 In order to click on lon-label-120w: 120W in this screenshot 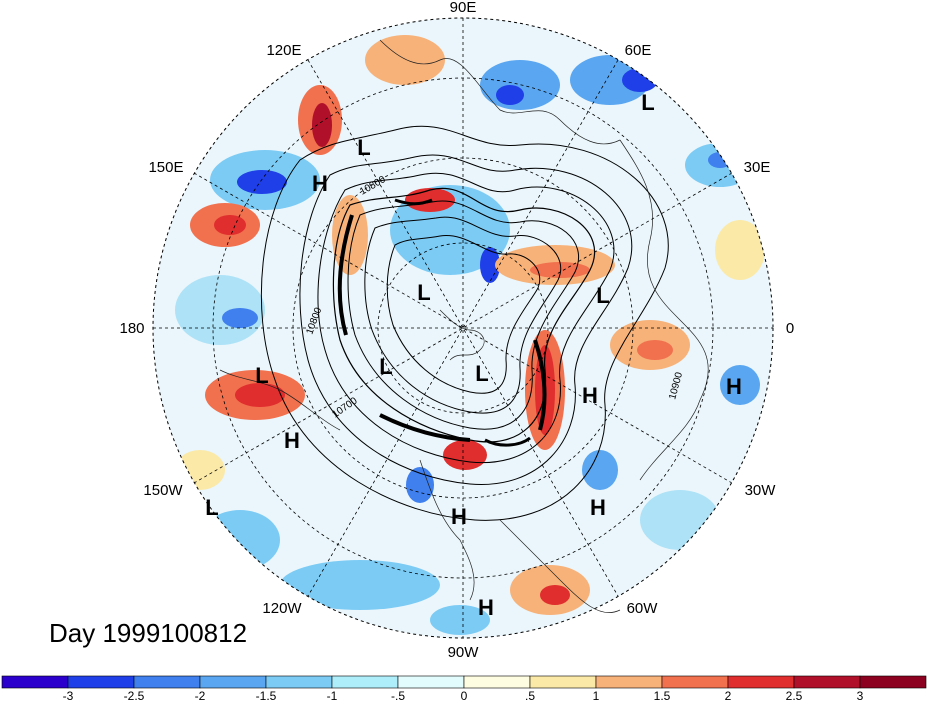, I will do `click(282, 608)`.